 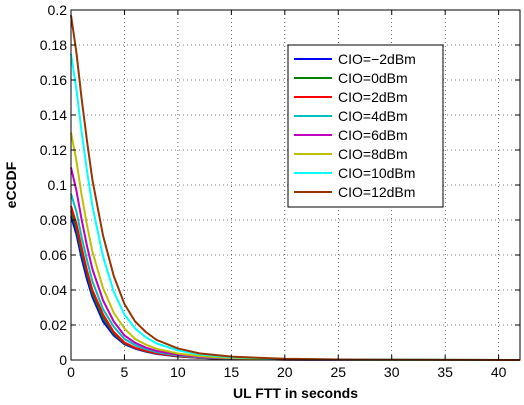 I want to click on x-tick-label: 0, so click(x=71, y=372).